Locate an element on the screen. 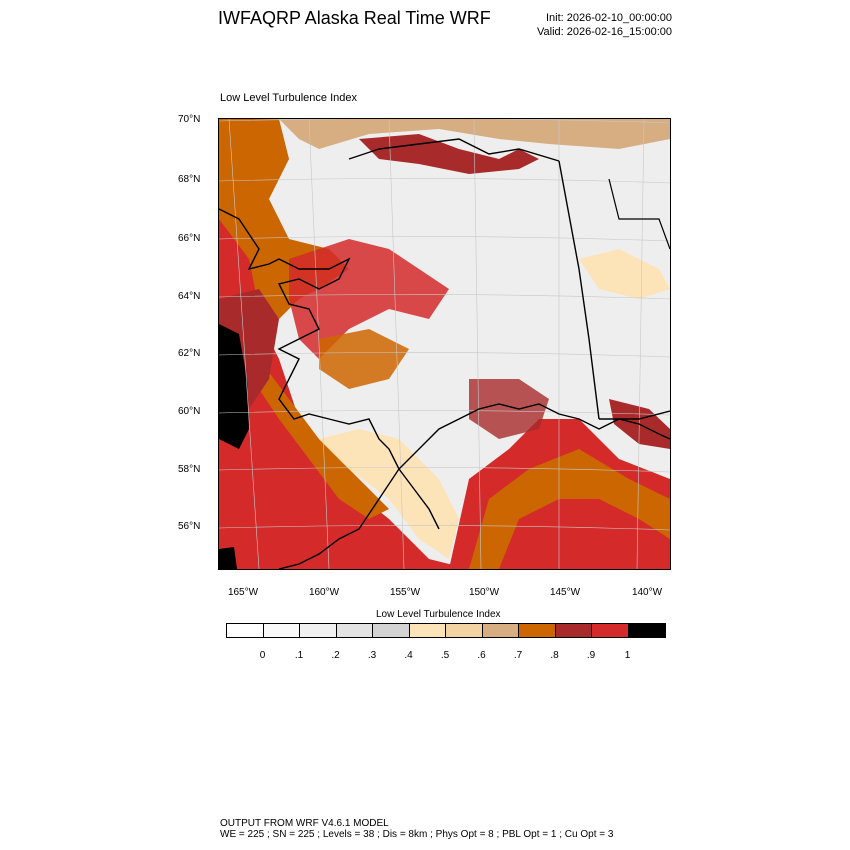 The width and height of the screenshot is (850, 850). field-cream-northeast is located at coordinates (624, 274).